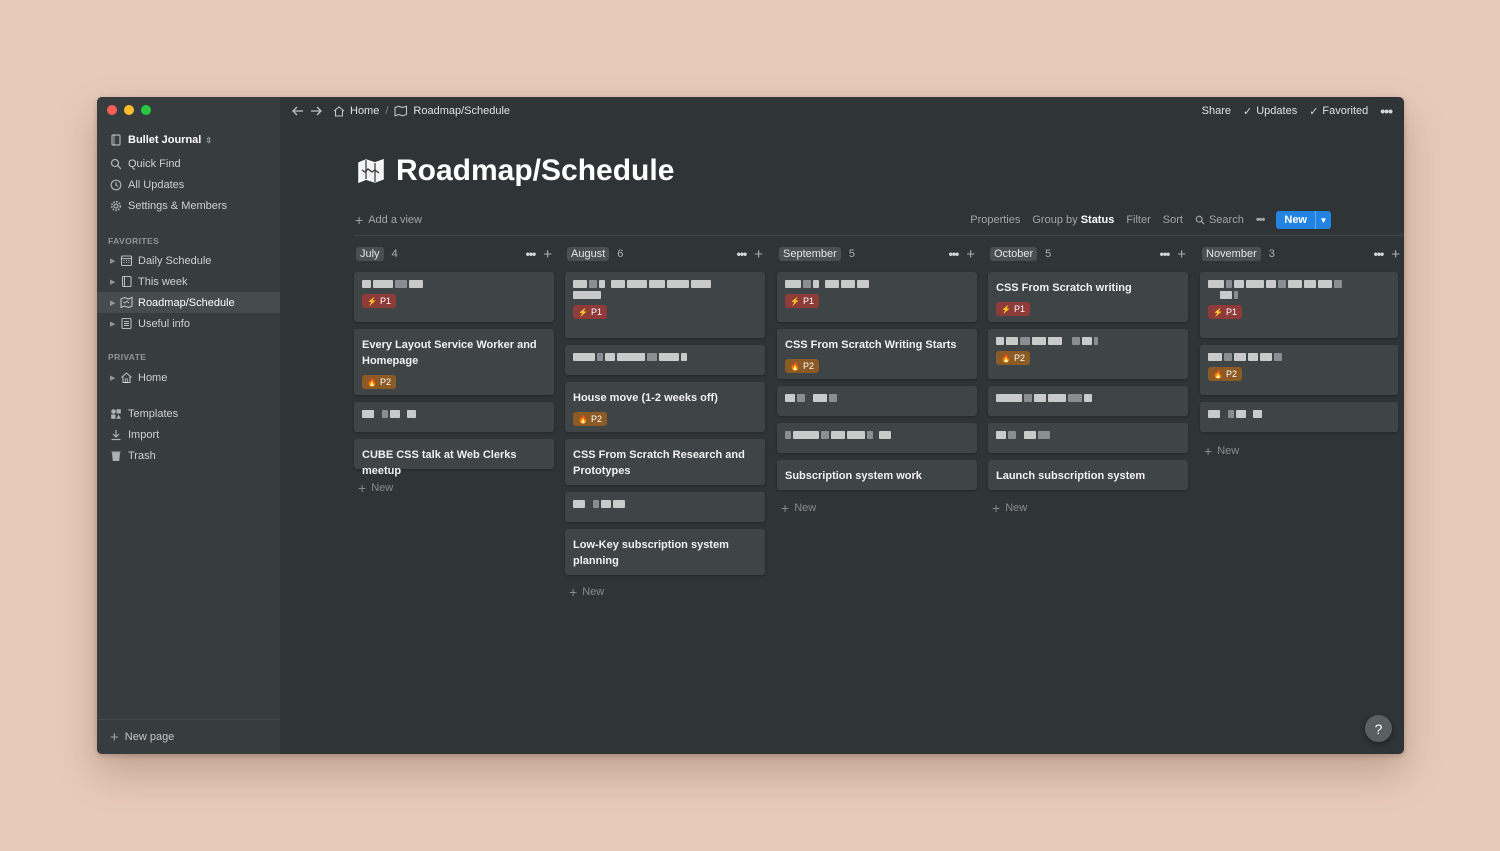 The width and height of the screenshot is (1500, 851). Describe the element at coordinates (1231, 254) in the screenshot. I see `column-name: November` at that location.